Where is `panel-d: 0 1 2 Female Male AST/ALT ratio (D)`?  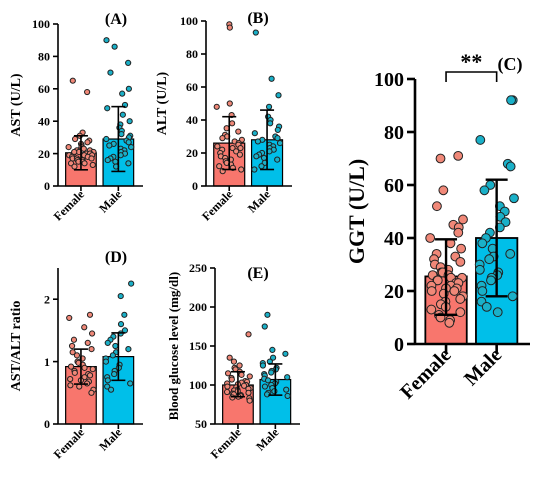 panel-d: 0 1 2 Female Male AST/ALT ratio (D) is located at coordinates (76, 355).